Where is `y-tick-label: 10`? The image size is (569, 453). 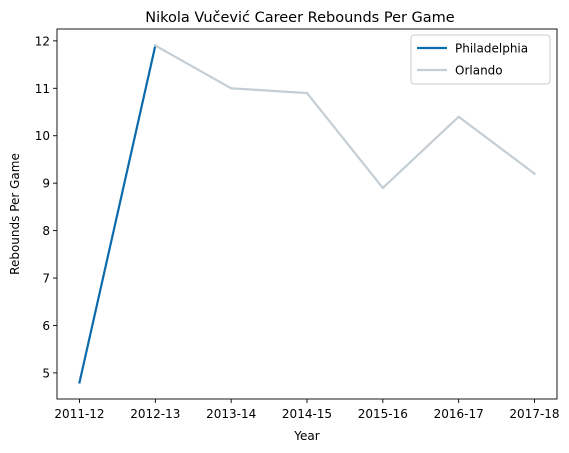 y-tick-label: 10 is located at coordinates (42, 136).